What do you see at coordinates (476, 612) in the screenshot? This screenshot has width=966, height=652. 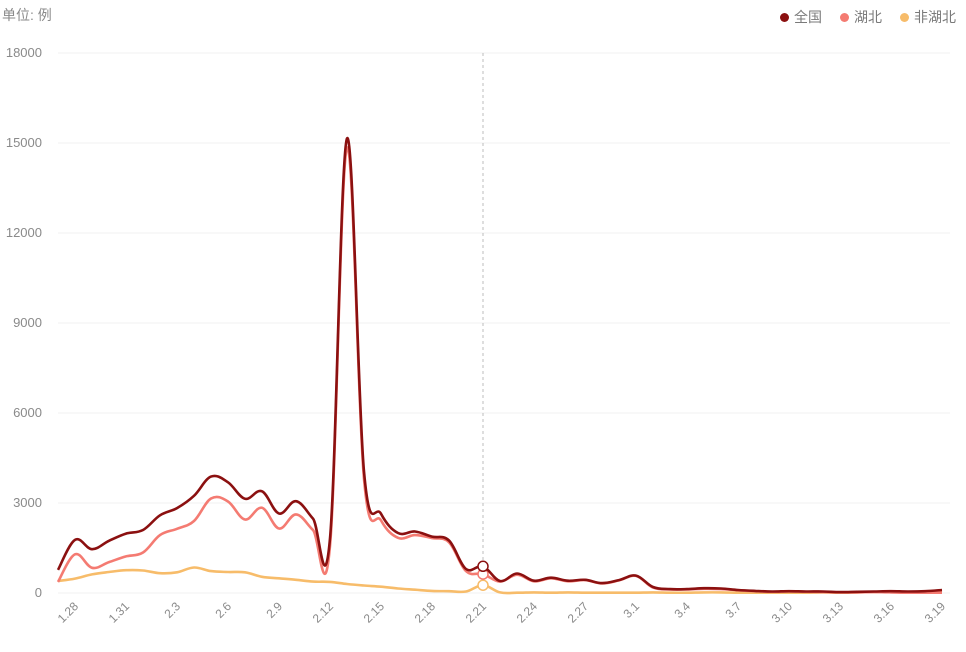 I see `x-tick-label: 2.21` at bounding box center [476, 612].